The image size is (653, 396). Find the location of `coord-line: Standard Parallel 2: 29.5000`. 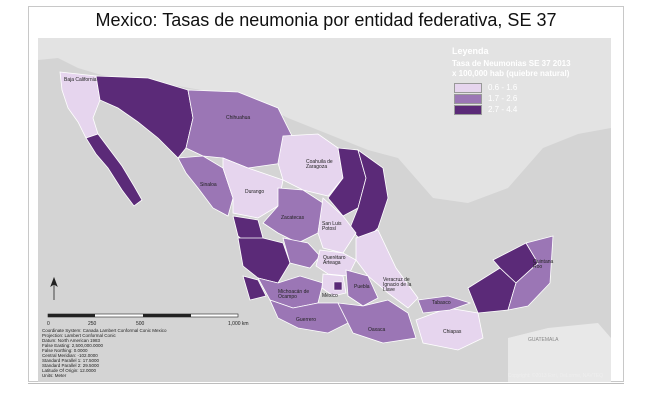

coord-line: Standard Parallel 2: 29.5000 is located at coordinates (71, 365).